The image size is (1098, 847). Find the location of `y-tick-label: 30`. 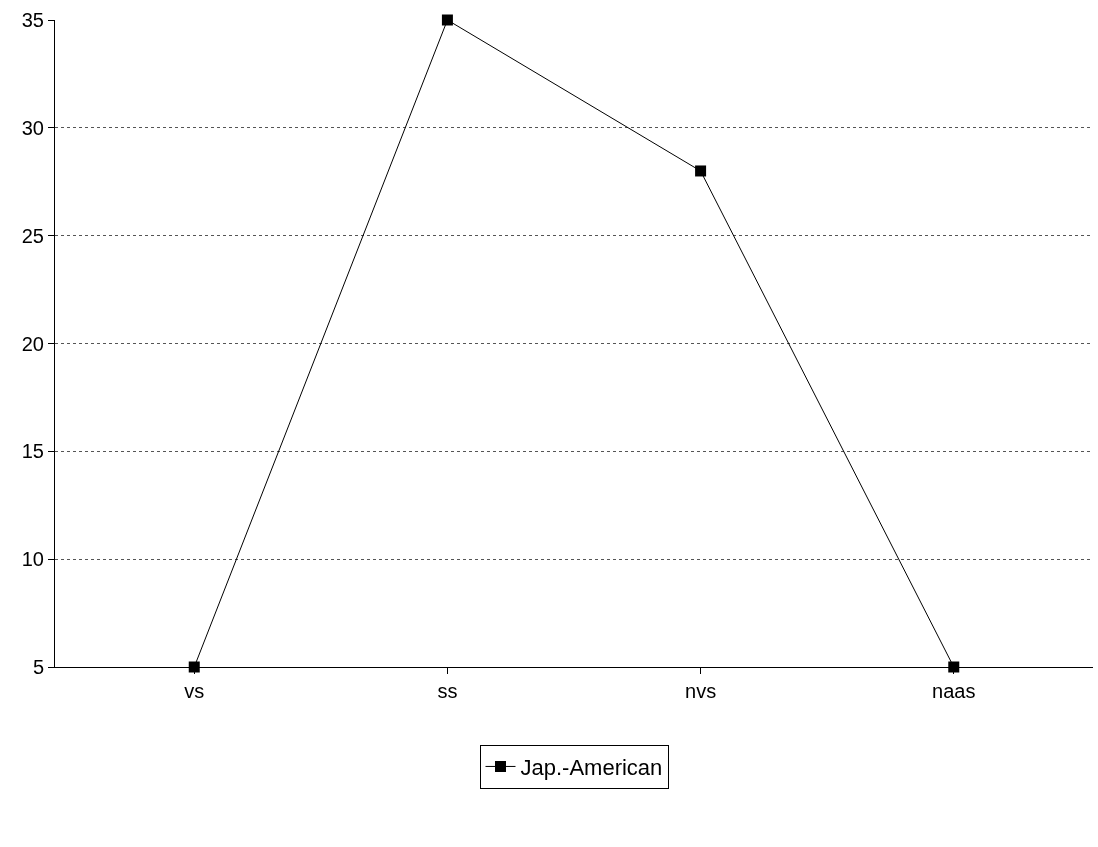

y-tick-label: 30 is located at coordinates (32, 127).